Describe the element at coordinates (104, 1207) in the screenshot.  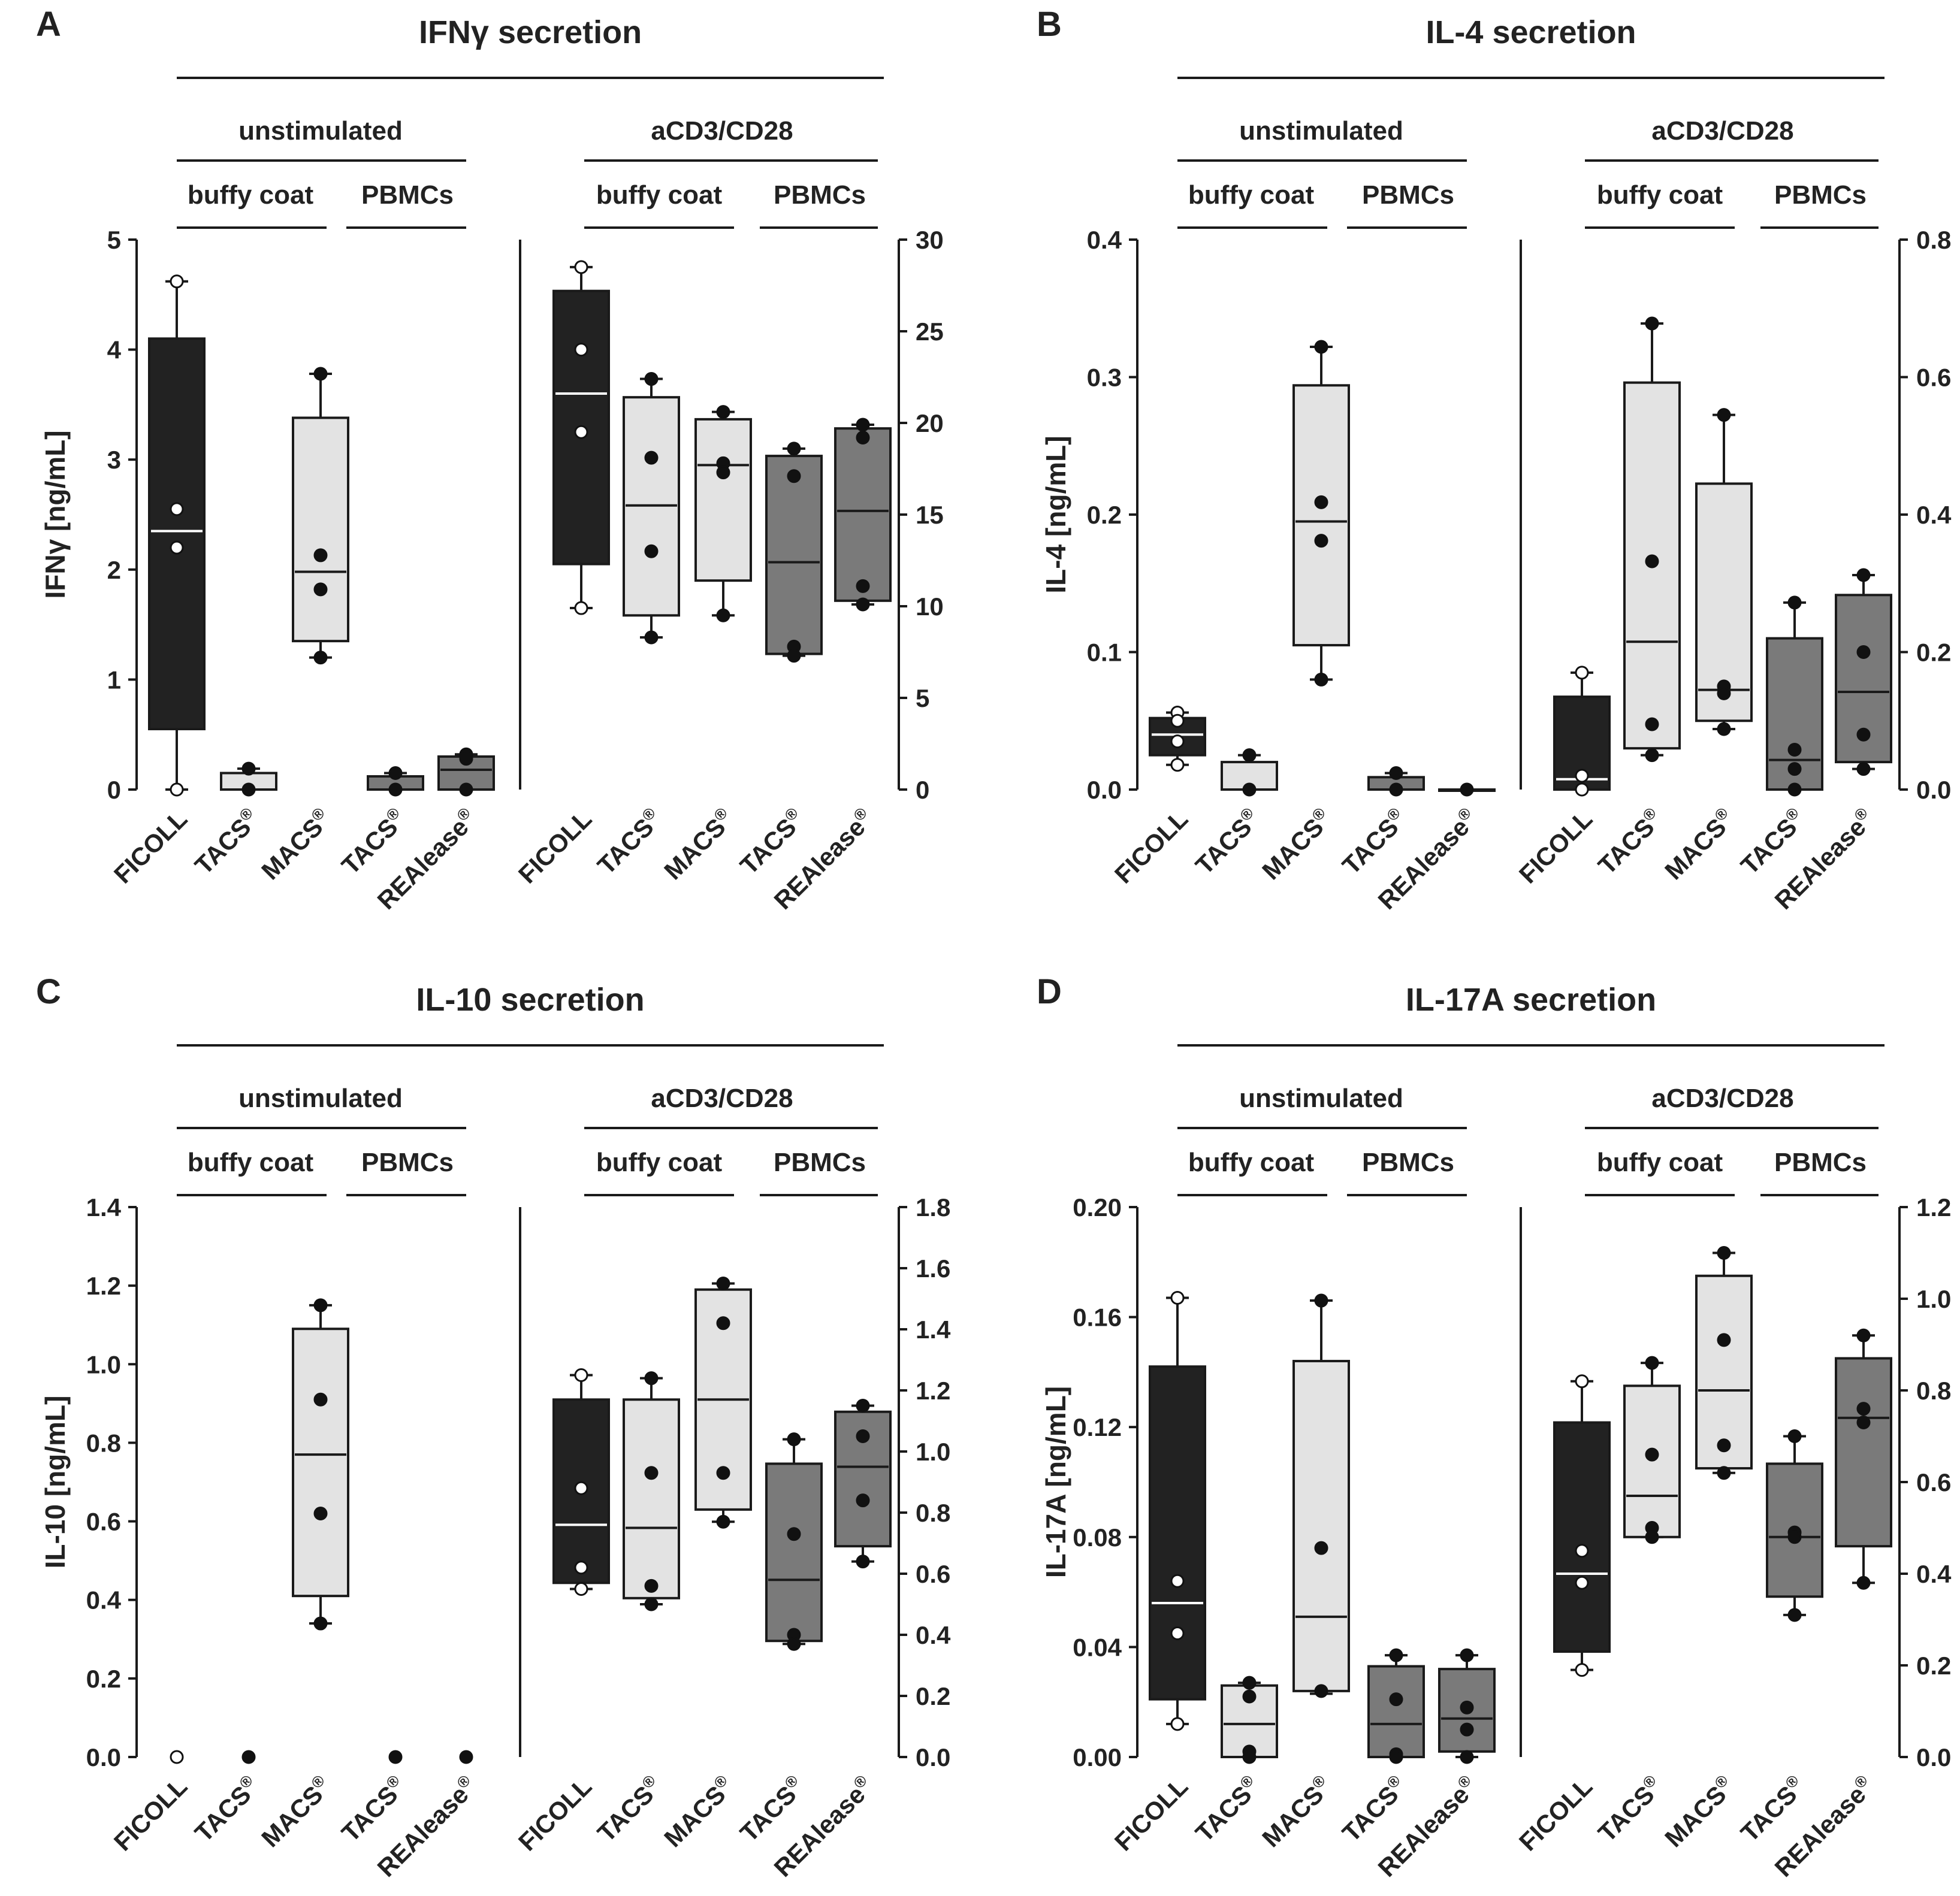
I see `left-tick-label: 1.4` at that location.